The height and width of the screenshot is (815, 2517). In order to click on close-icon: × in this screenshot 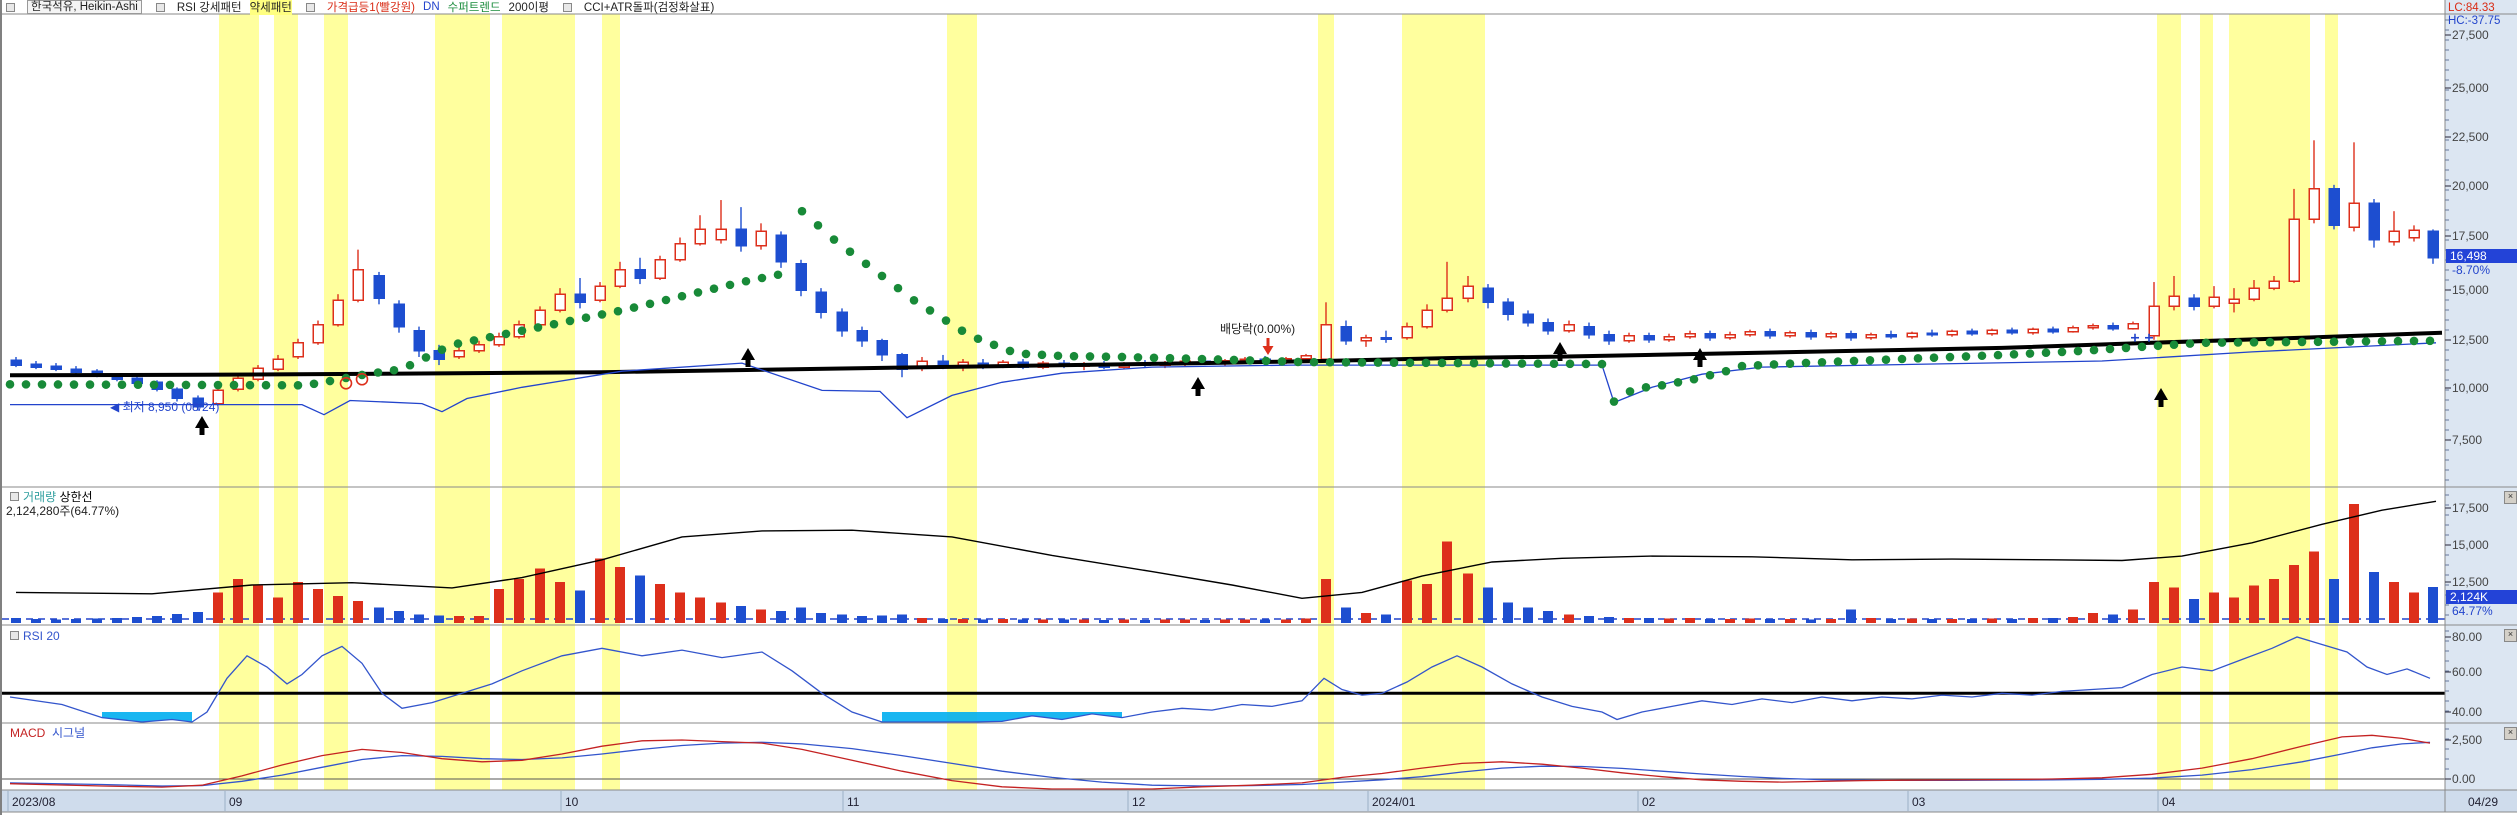, I will do `click(2510, 497)`.